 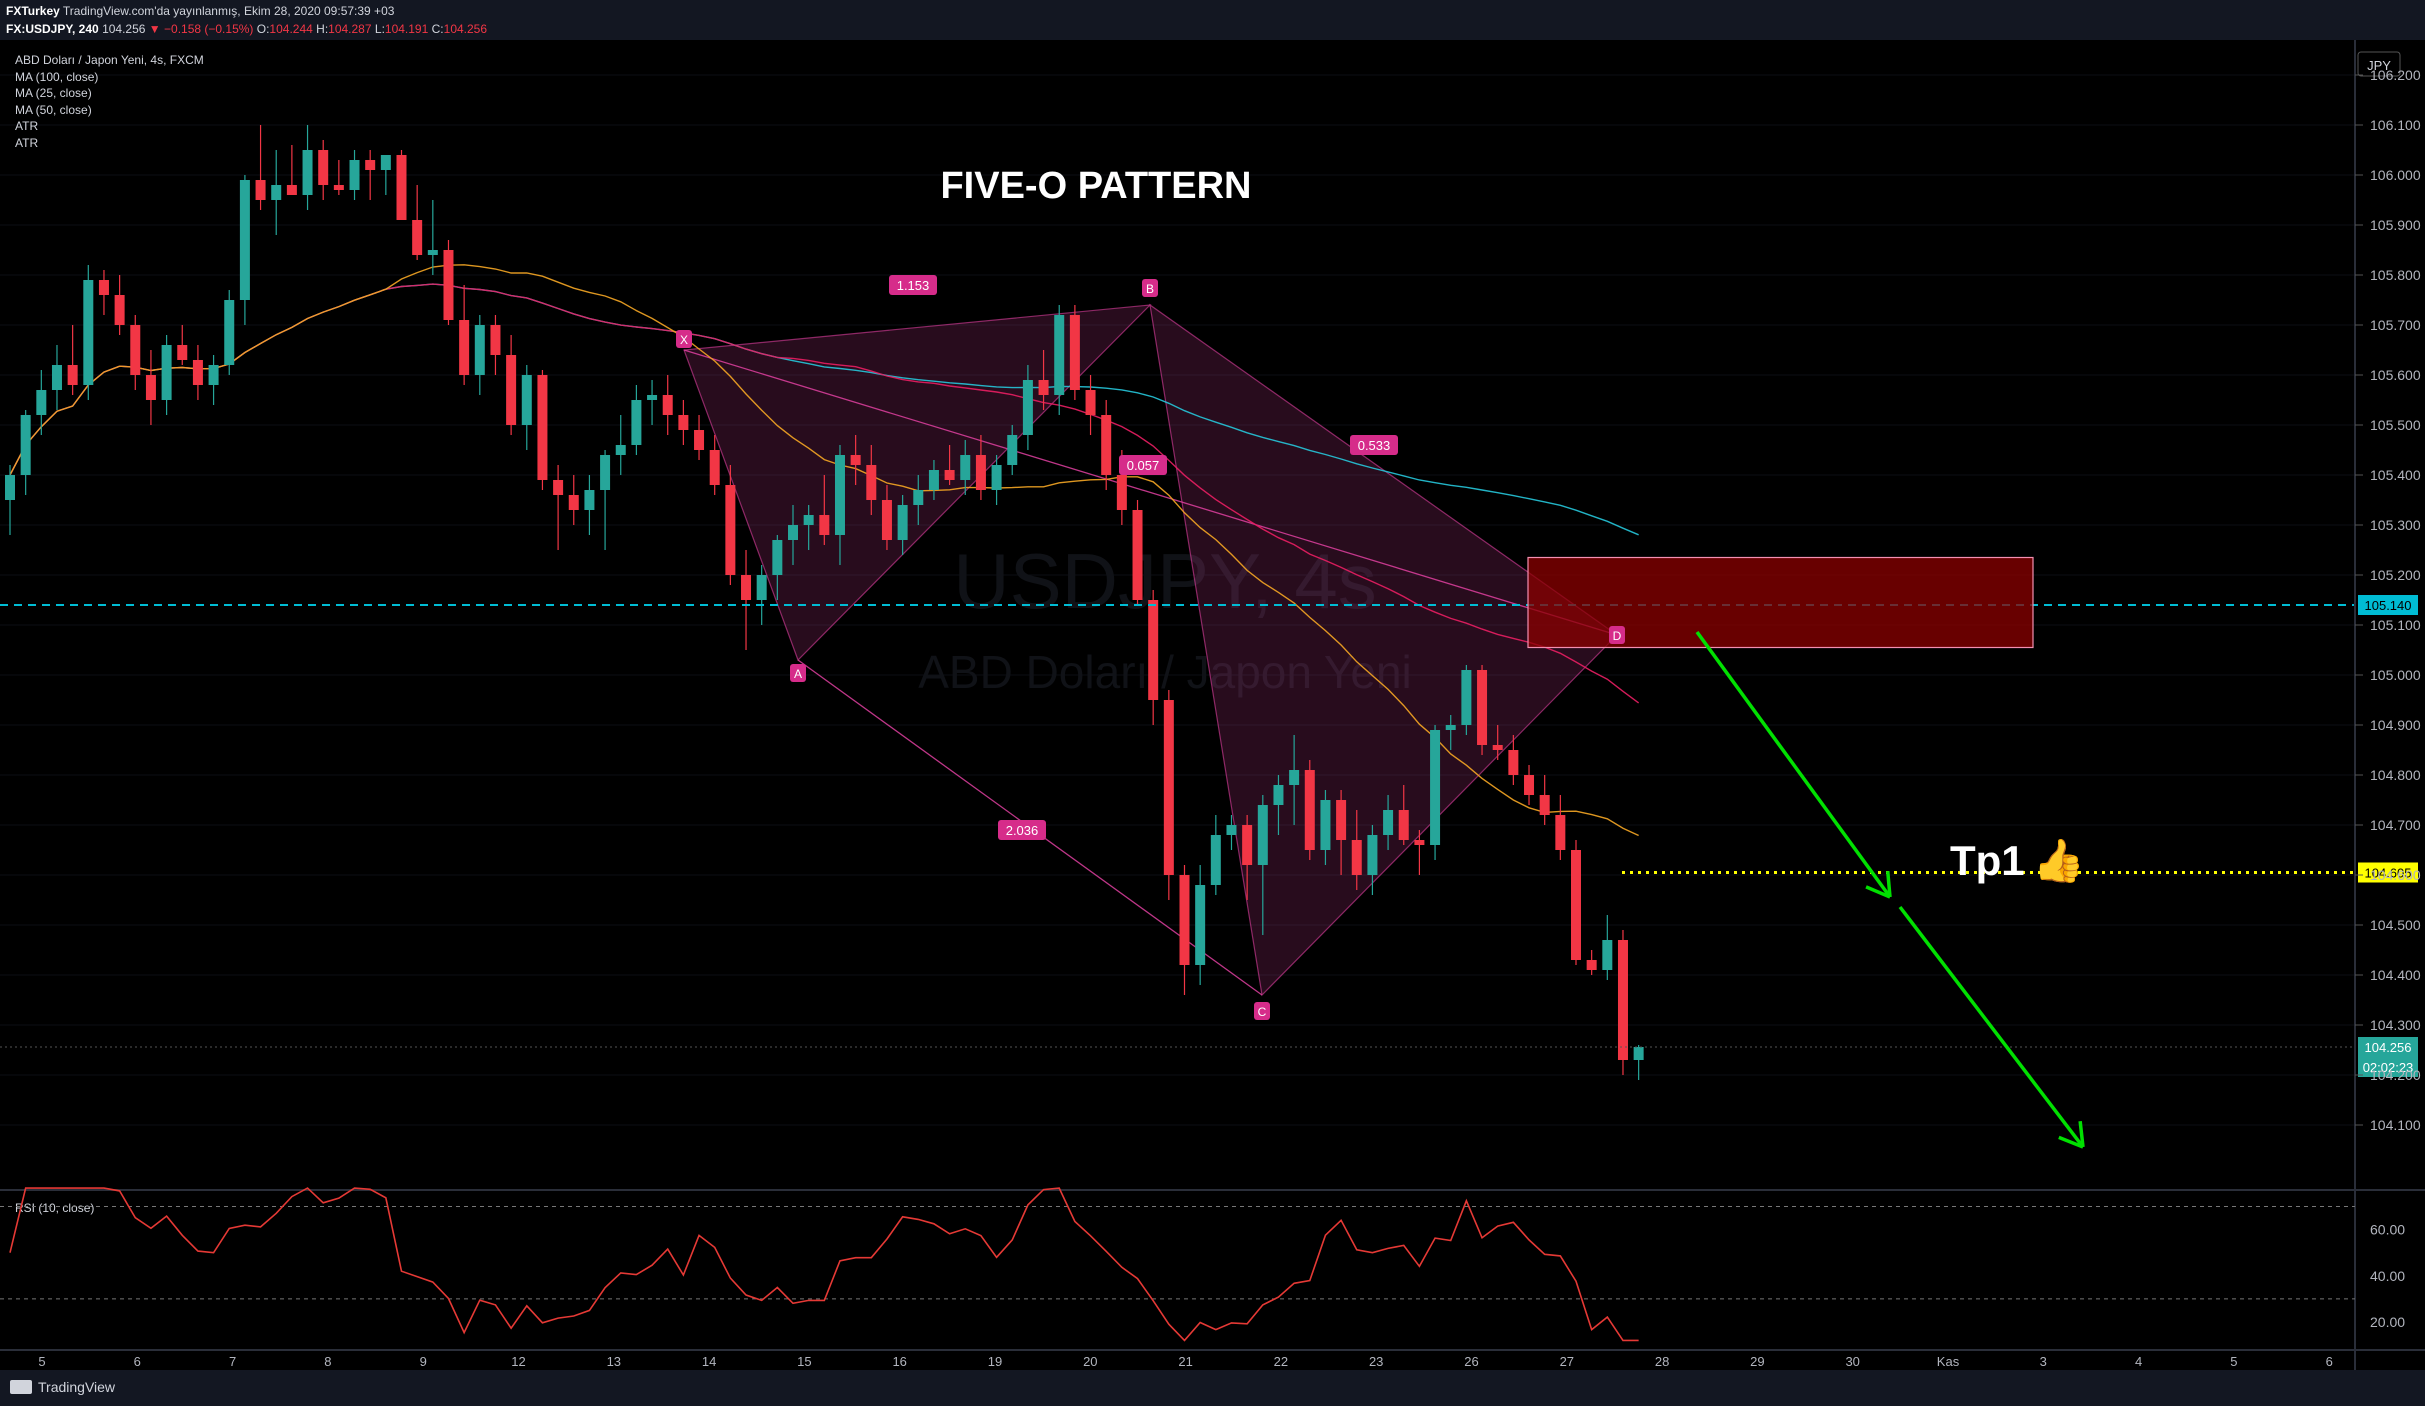 I want to click on publisher-name: FXTurkey, so click(x=33, y=11).